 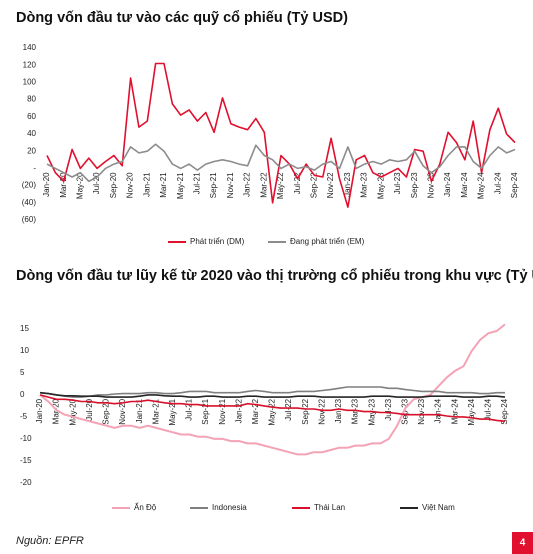 I want to click on page-badge, so click(x=522, y=543).